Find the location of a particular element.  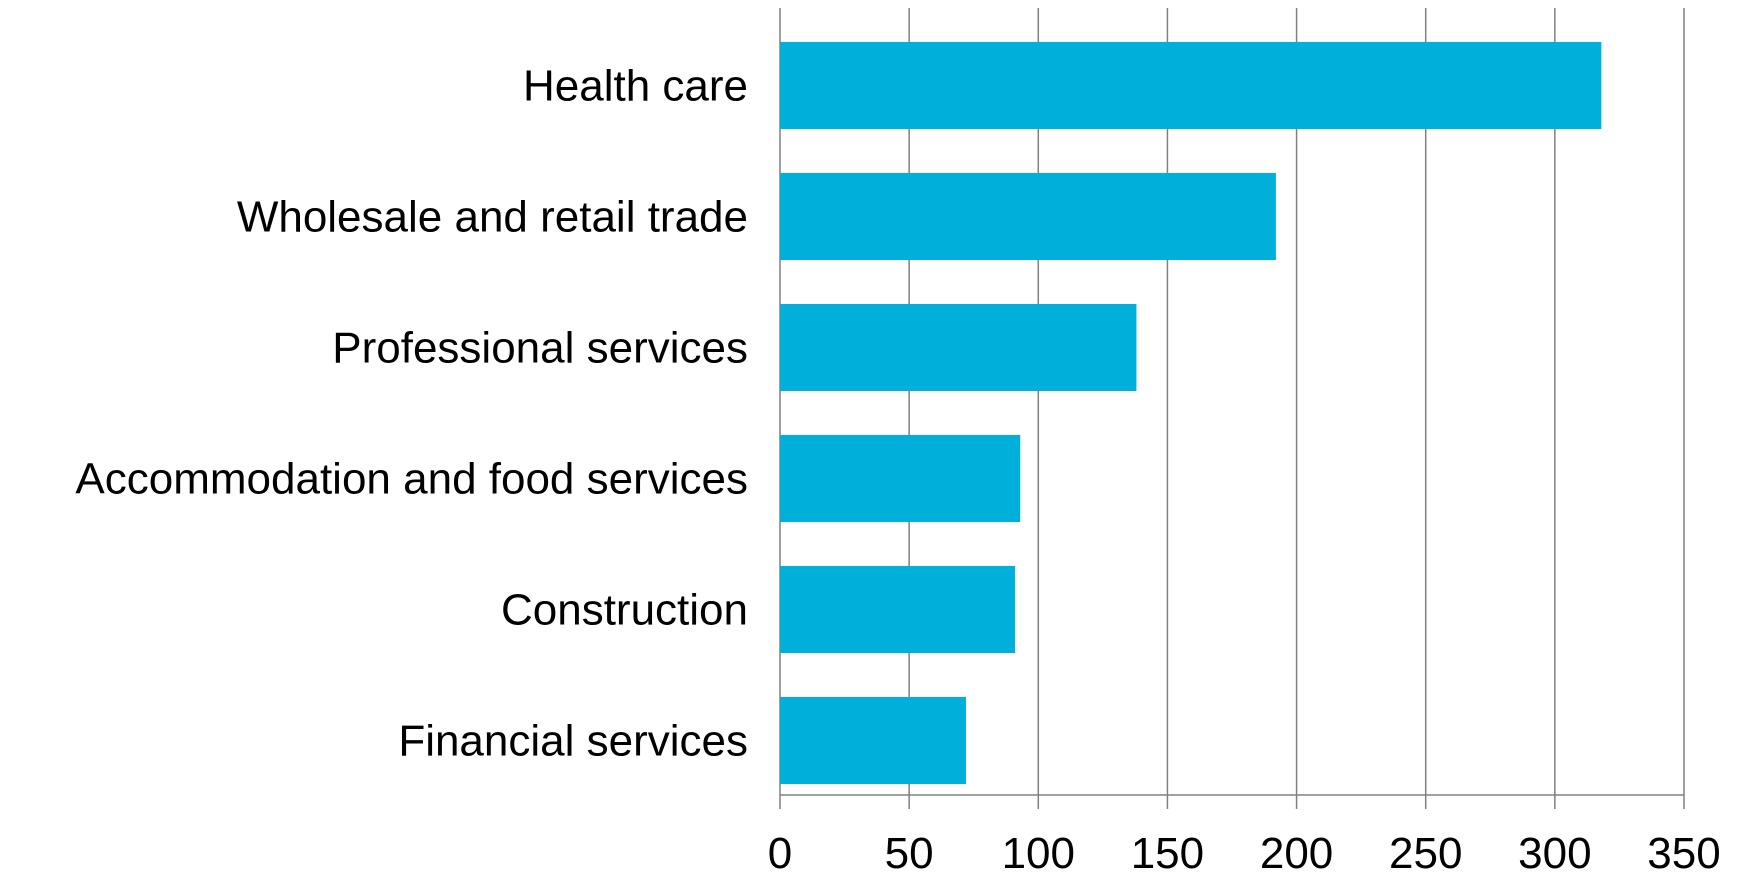

category-label: Wholesale and retail trade is located at coordinates (492, 217).